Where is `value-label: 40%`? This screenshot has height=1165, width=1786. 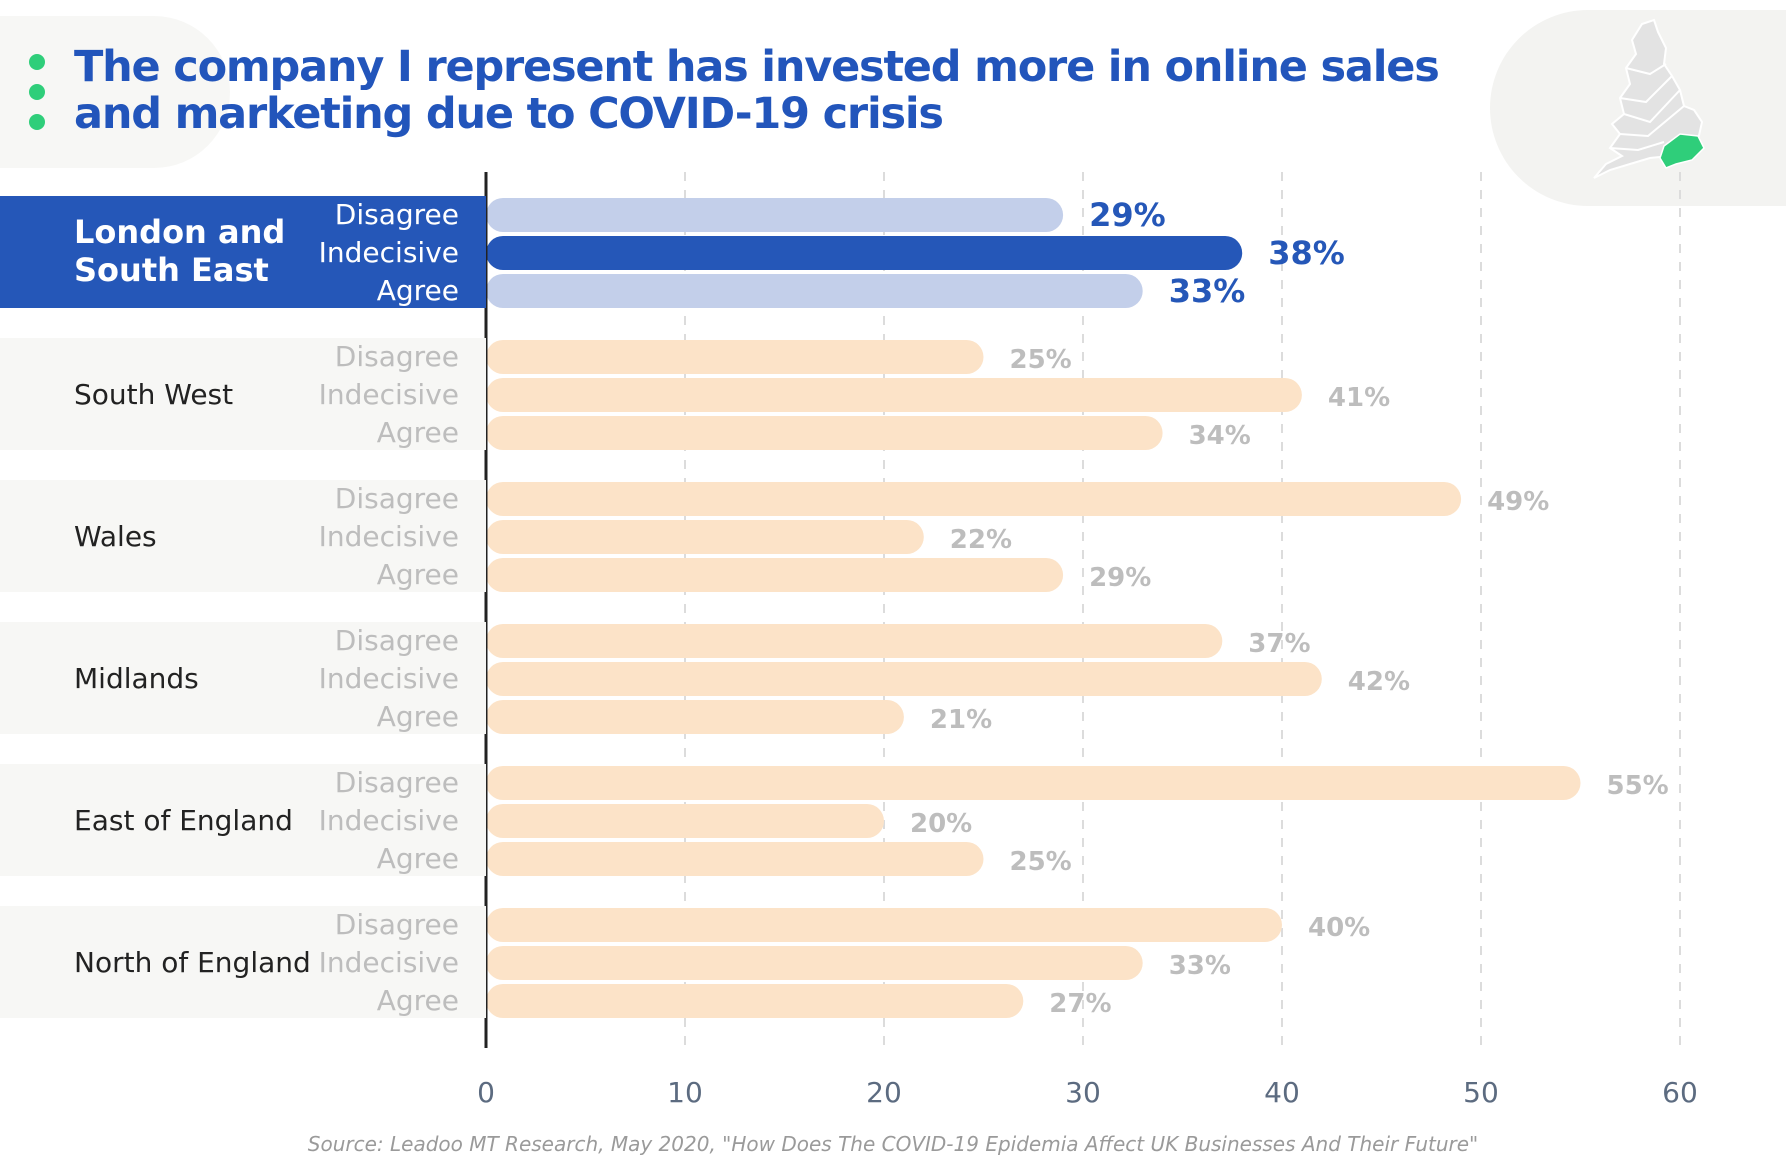
value-label: 40% is located at coordinates (1339, 928).